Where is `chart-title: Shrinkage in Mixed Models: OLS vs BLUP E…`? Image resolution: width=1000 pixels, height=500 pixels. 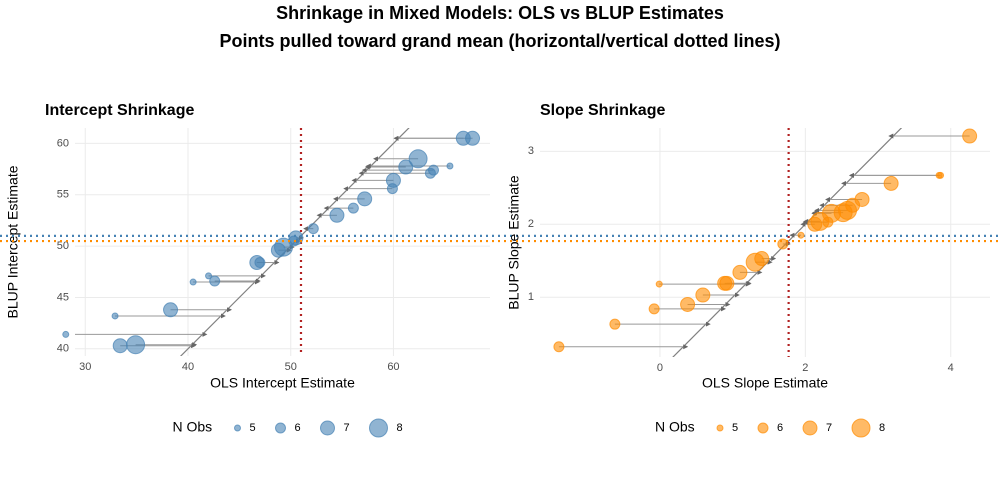
chart-title: Shrinkage in Mixed Models: OLS vs BLUP E… is located at coordinates (500, 13).